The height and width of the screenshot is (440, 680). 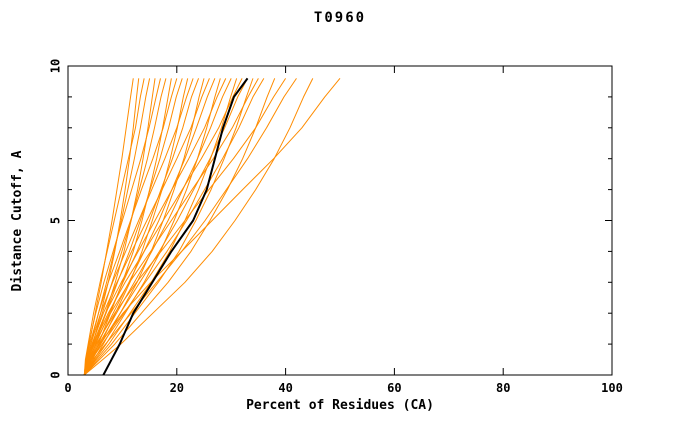 What do you see at coordinates (56, 66) in the screenshot?
I see `y-tick-label: 10` at bounding box center [56, 66].